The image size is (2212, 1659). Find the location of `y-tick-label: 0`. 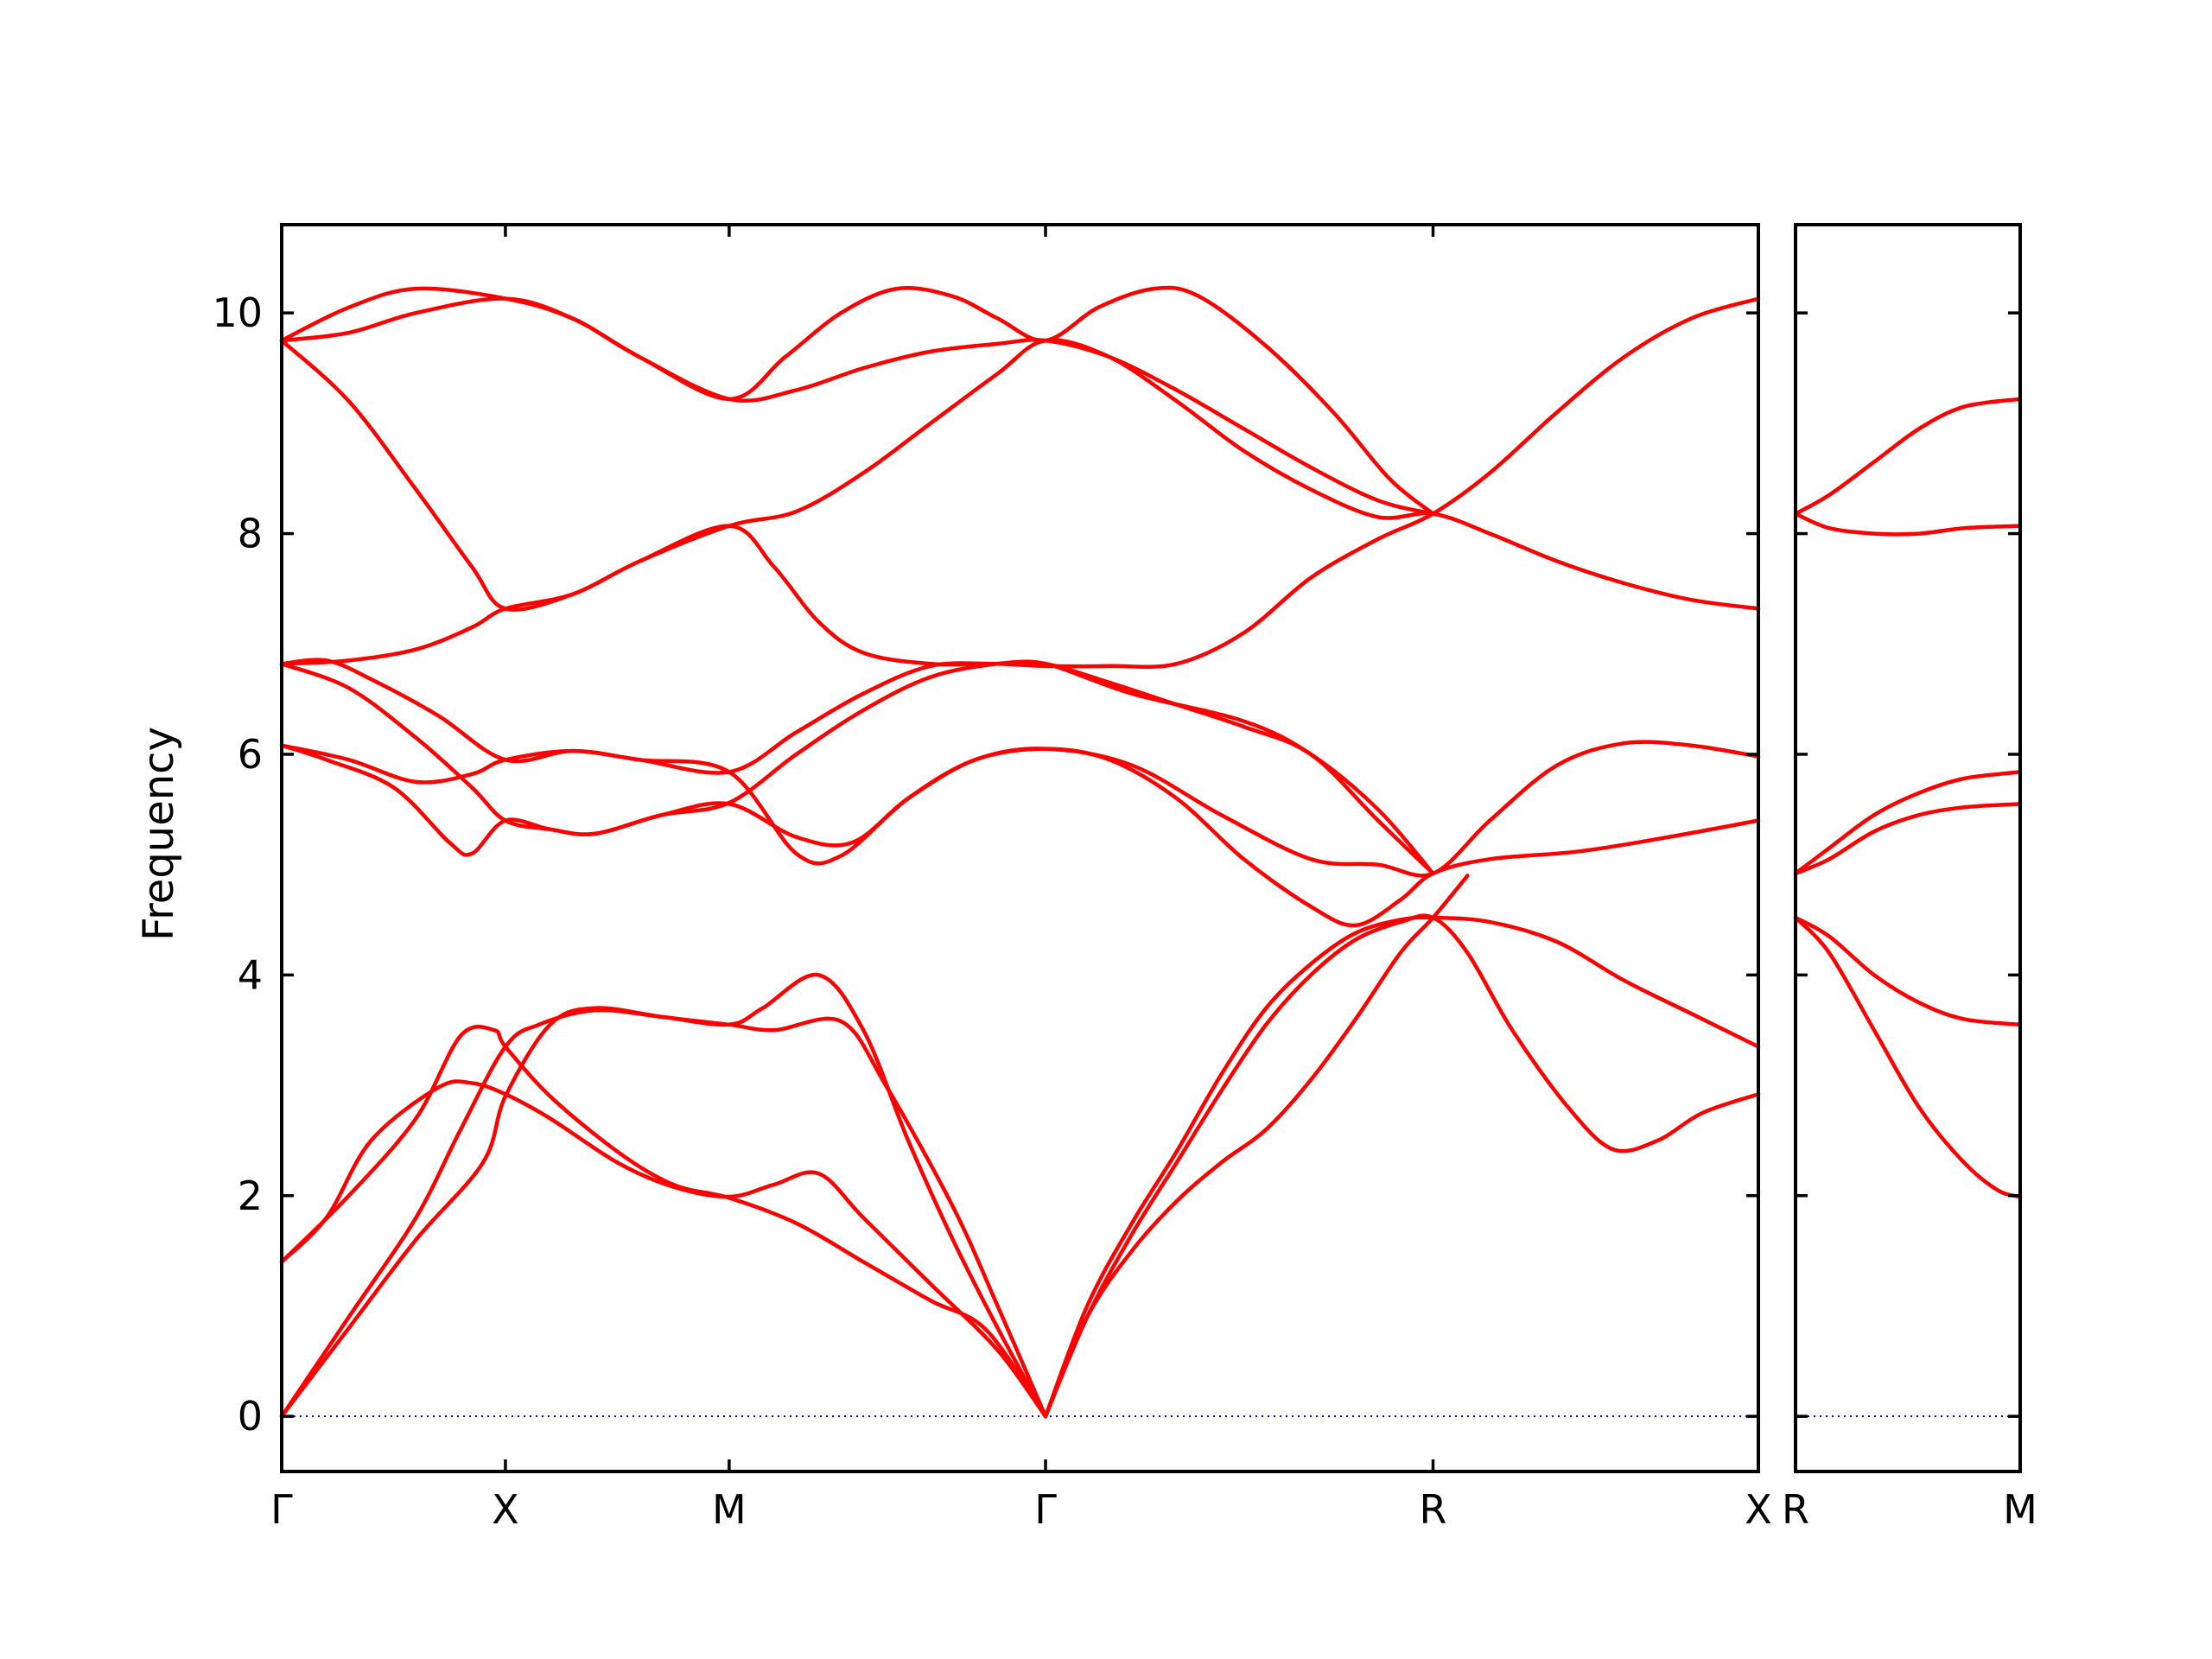

y-tick-label: 0 is located at coordinates (250, 1416).